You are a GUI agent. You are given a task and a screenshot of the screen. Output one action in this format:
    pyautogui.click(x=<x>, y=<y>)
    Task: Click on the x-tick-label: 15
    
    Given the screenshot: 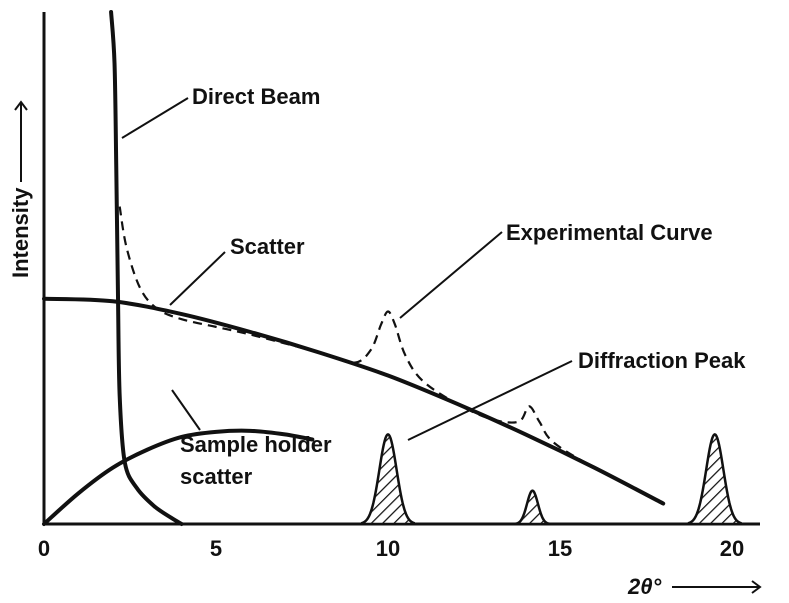 What is the action you would take?
    pyautogui.click(x=560, y=548)
    